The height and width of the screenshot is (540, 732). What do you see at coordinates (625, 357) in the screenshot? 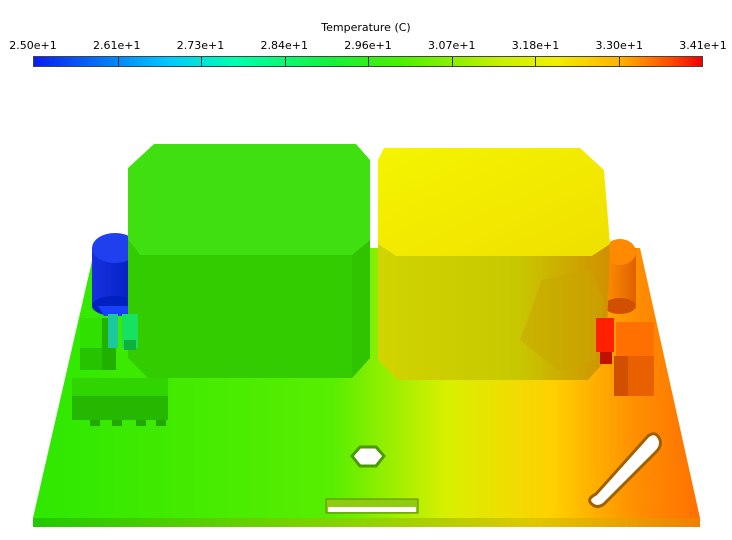
I see `right-terminal-block` at bounding box center [625, 357].